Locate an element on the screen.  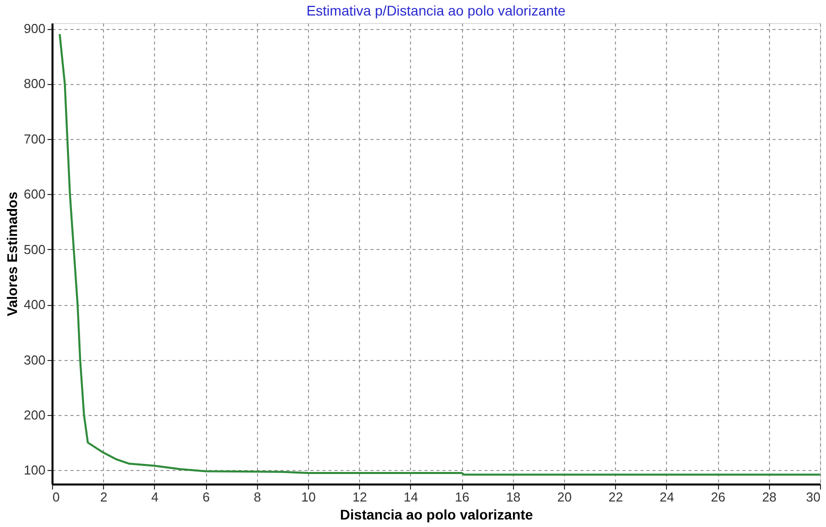
x-tick-label: 10 is located at coordinates (308, 497).